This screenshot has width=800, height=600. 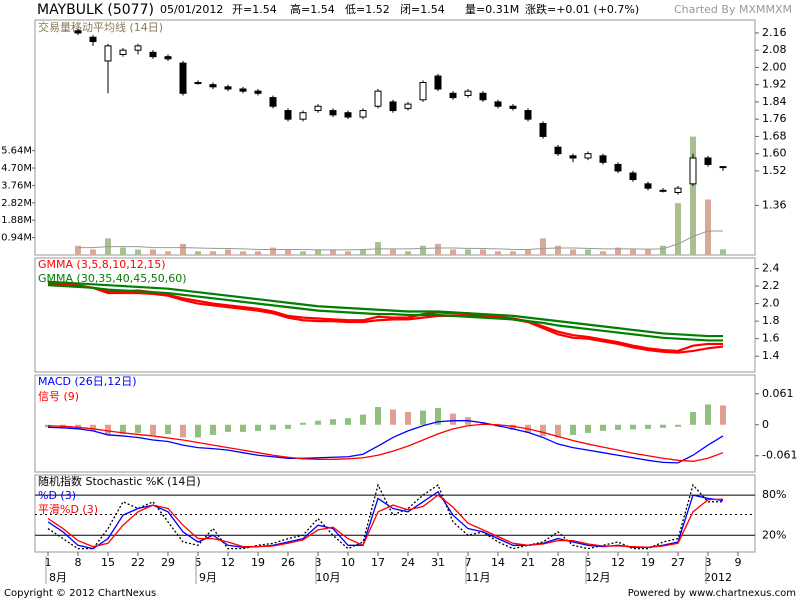 I want to click on month-label: 9月, so click(x=208, y=577).